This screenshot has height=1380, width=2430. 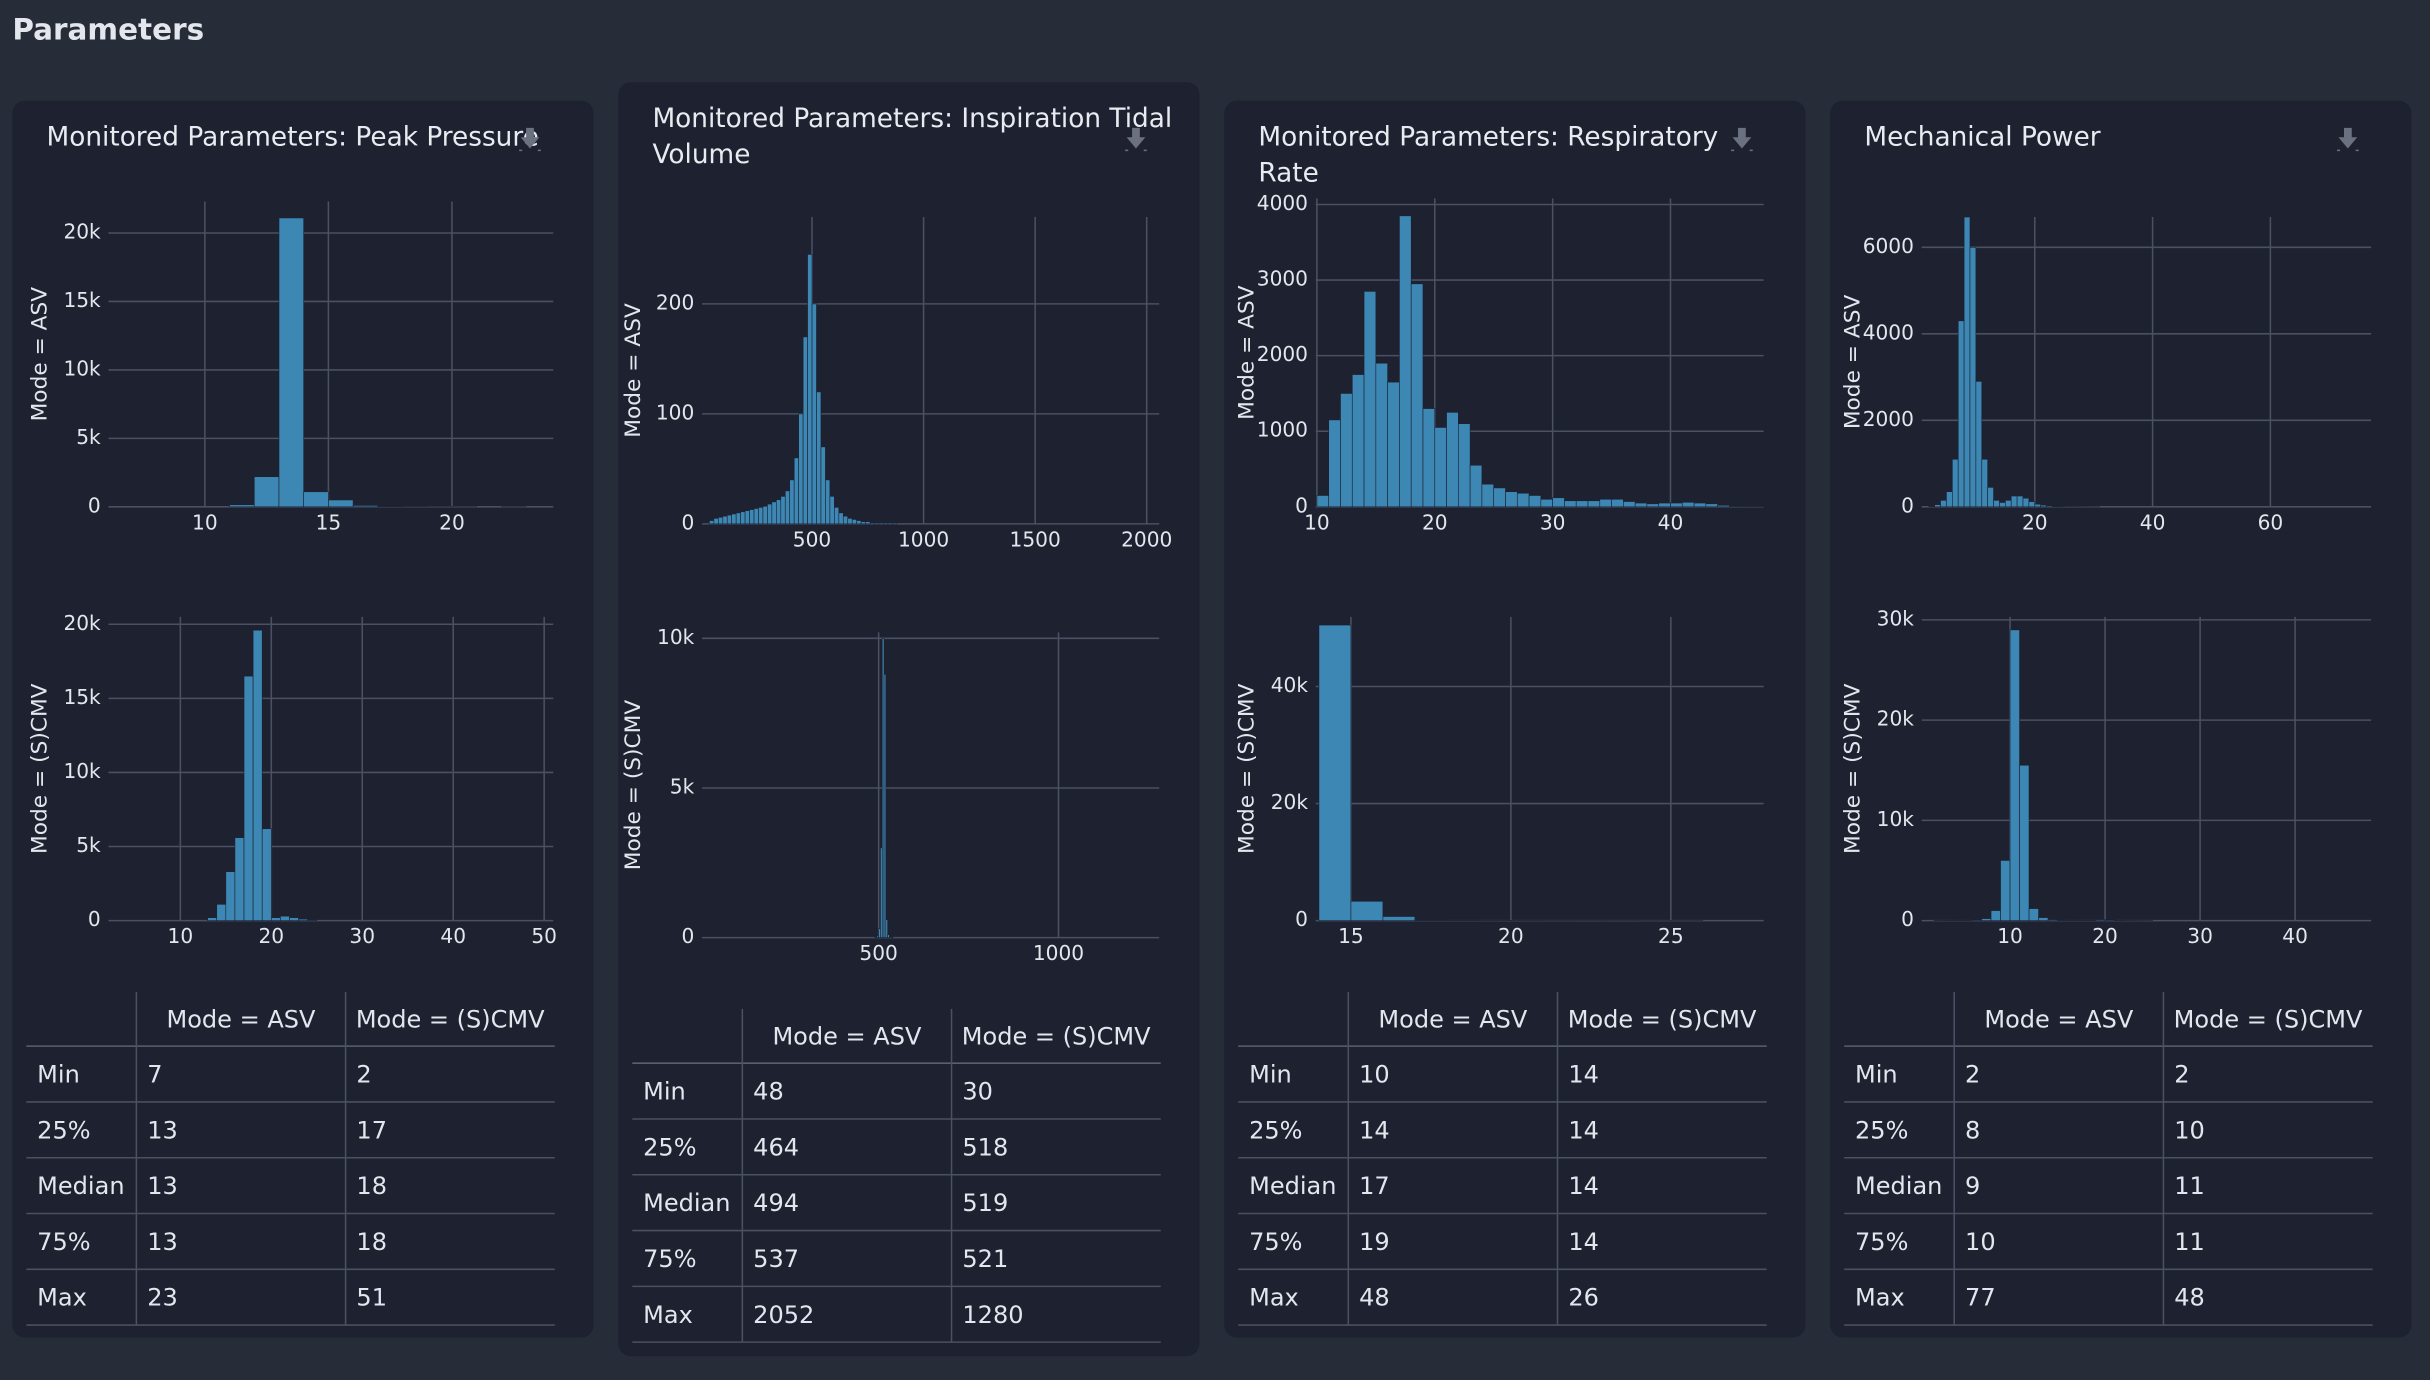 What do you see at coordinates (675, 302) in the screenshot?
I see `y-tick-label: 200` at bounding box center [675, 302].